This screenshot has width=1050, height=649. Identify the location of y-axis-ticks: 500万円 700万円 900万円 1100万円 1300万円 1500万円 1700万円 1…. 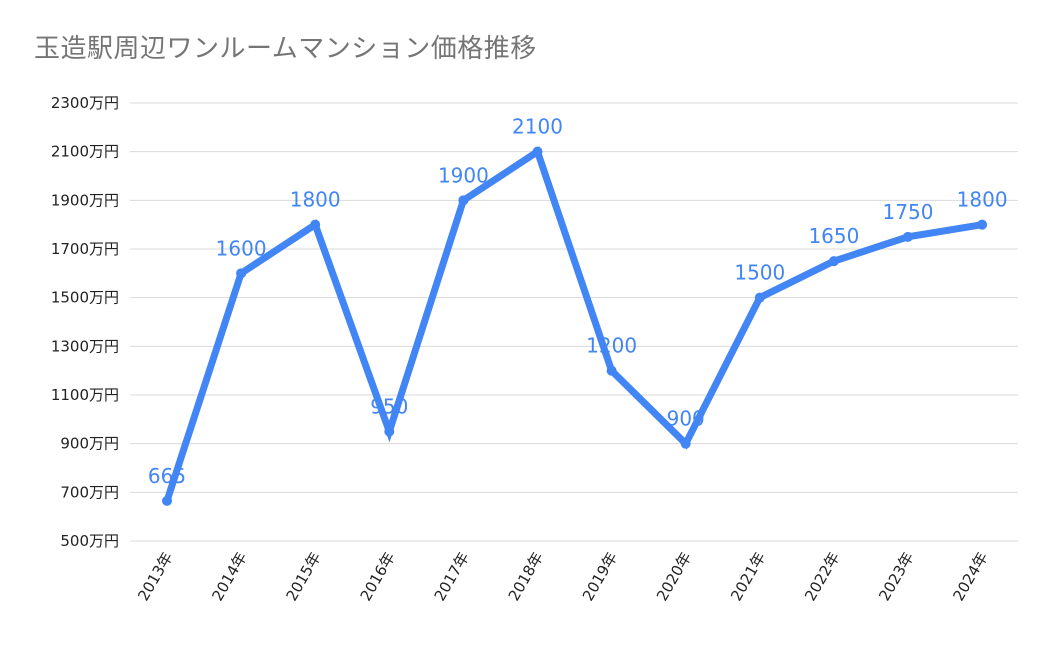
(85, 322).